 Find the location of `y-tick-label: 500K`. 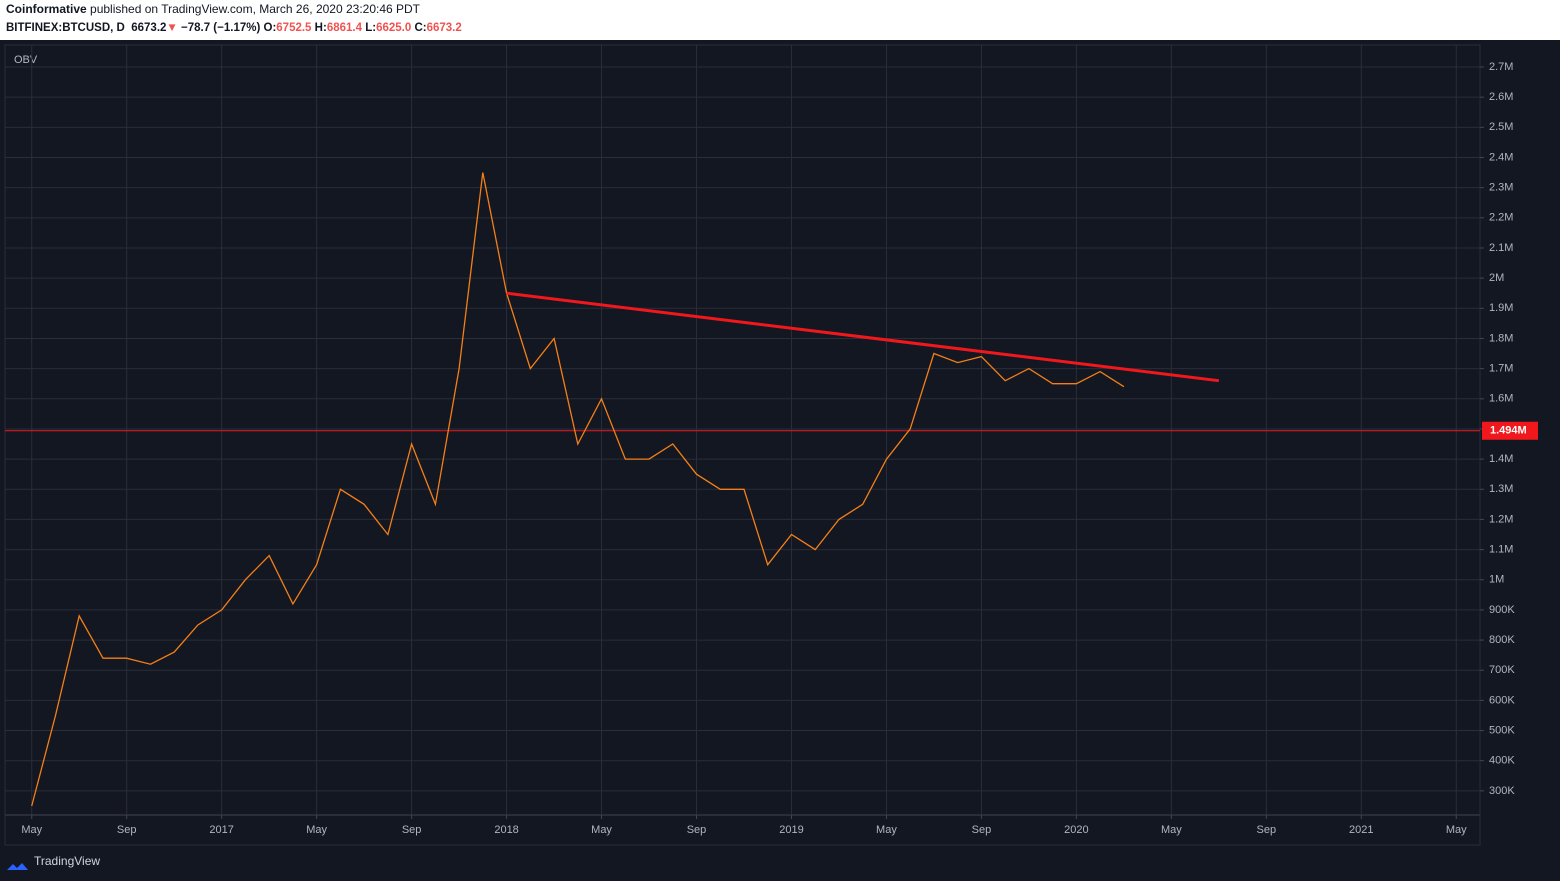

y-tick-label: 500K is located at coordinates (1502, 730).